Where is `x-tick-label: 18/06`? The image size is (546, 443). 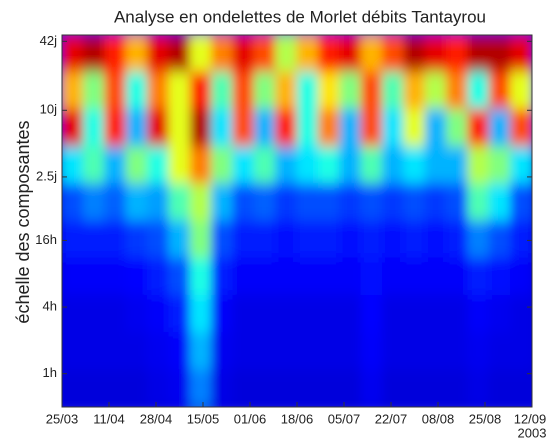 x-tick-label: 18/06 is located at coordinates (297, 418).